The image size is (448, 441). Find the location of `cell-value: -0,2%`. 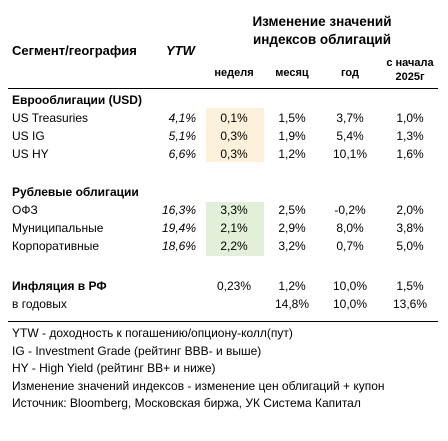

cell-value: -0,2% is located at coordinates (350, 210).